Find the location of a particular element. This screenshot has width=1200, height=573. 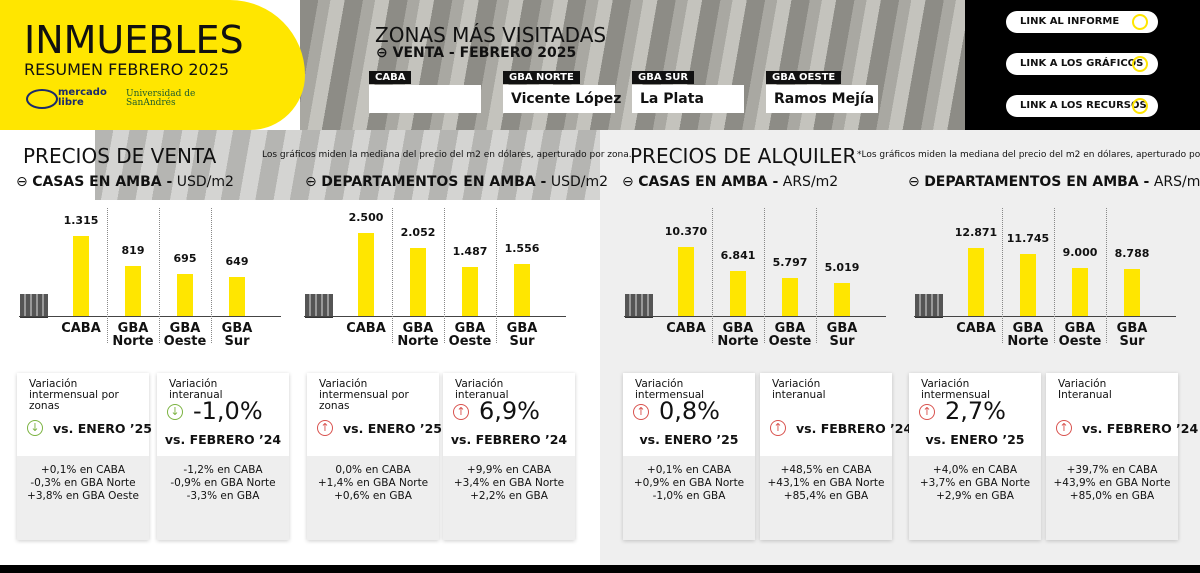

category-label: CABA is located at coordinates (976, 328).